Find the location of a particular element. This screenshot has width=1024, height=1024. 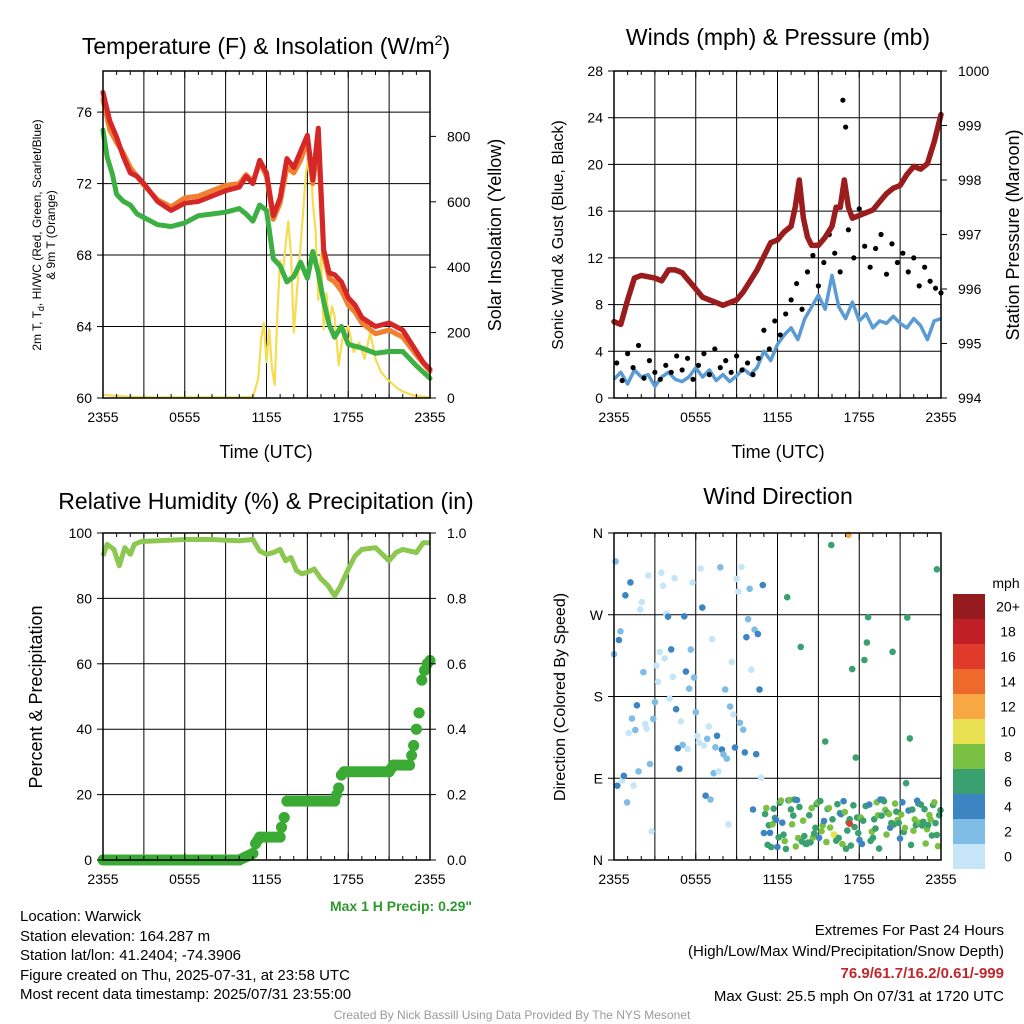

colorbar-label: 8 is located at coordinates (1008, 757).